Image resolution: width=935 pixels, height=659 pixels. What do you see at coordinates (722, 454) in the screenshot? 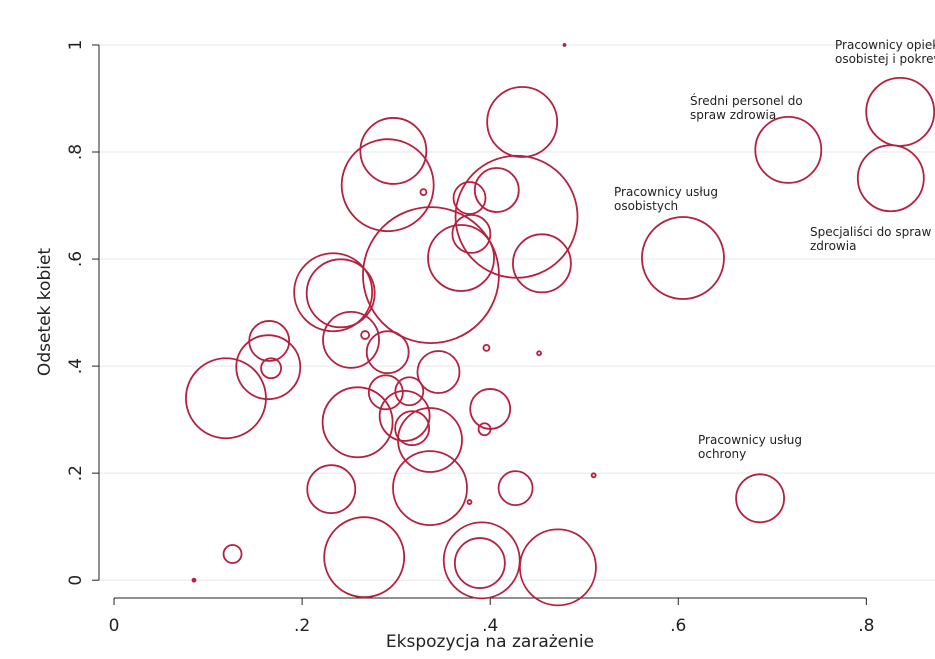
I see `annotation: ochrony` at bounding box center [722, 454].